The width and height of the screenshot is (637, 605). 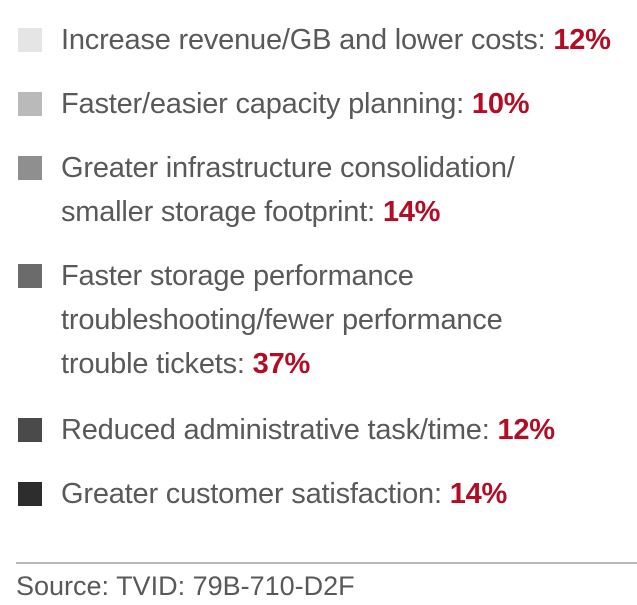 I want to click on legend-label: Increase revenue/GB and lower costs: 12%, so click(x=346, y=40).